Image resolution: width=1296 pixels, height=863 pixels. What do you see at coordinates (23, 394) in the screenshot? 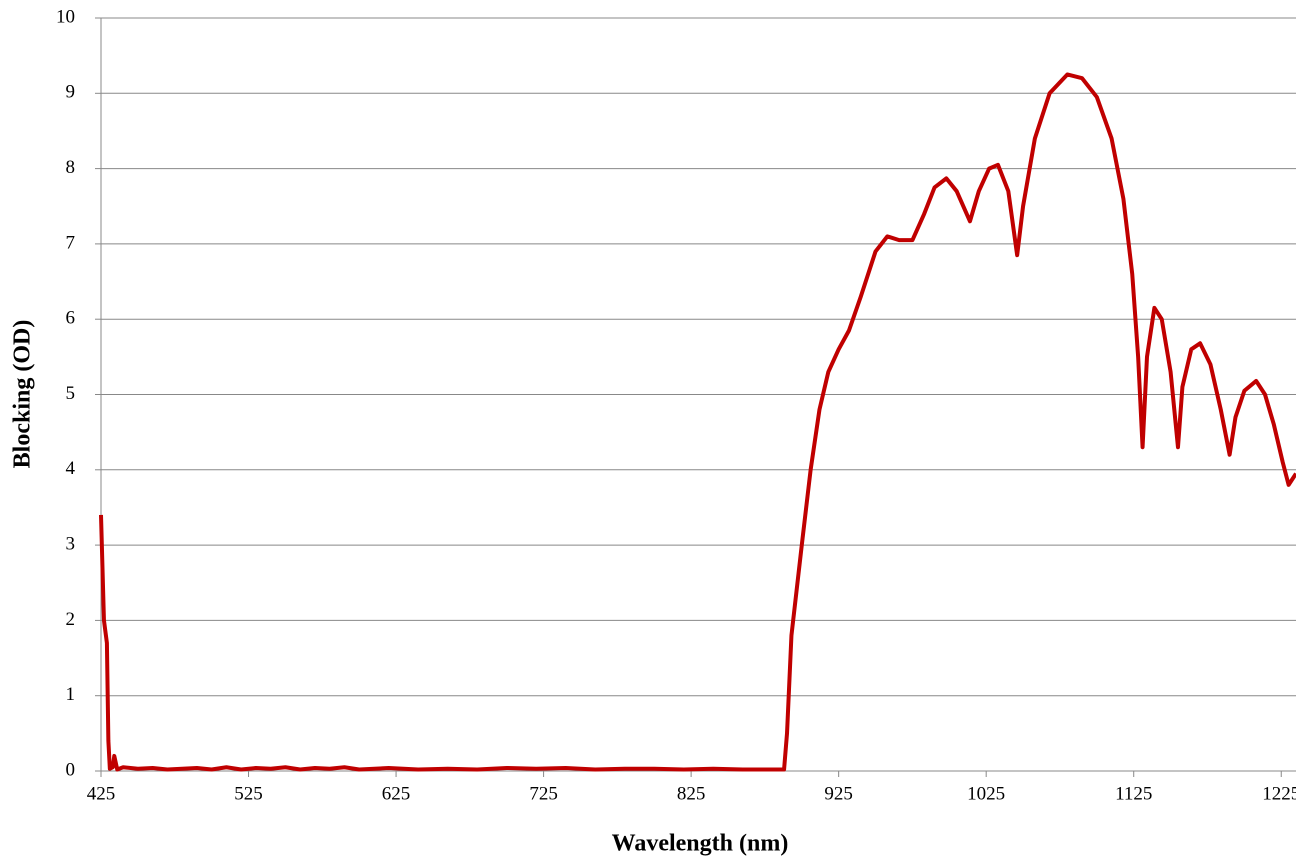
I see `y-axis-label: Blocking (OD)` at bounding box center [23, 394].